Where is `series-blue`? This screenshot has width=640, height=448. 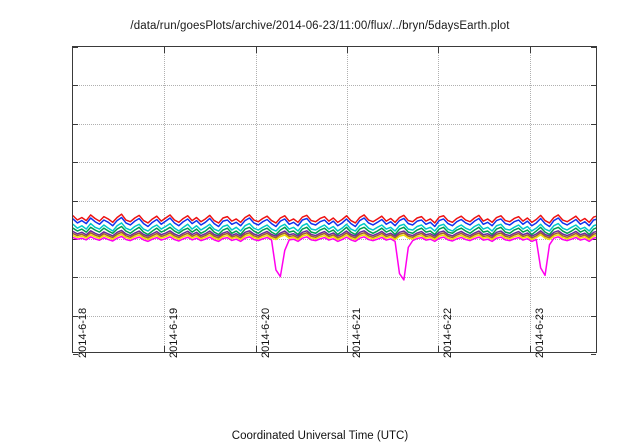
series-blue is located at coordinates (334, 222).